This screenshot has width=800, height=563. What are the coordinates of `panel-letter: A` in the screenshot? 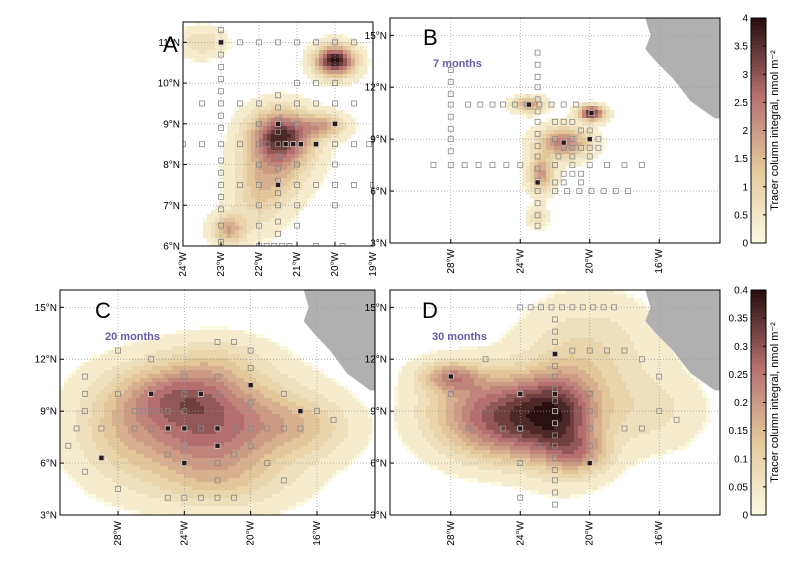 It's located at (170, 44).